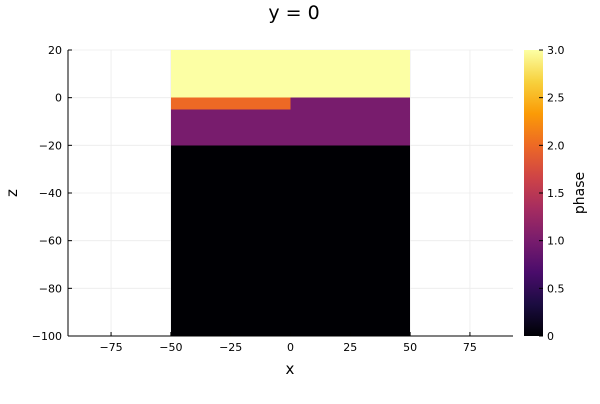 This screenshot has height=404, width=600. Describe the element at coordinates (470, 347) in the screenshot. I see `x-tick-label: 75` at that location.